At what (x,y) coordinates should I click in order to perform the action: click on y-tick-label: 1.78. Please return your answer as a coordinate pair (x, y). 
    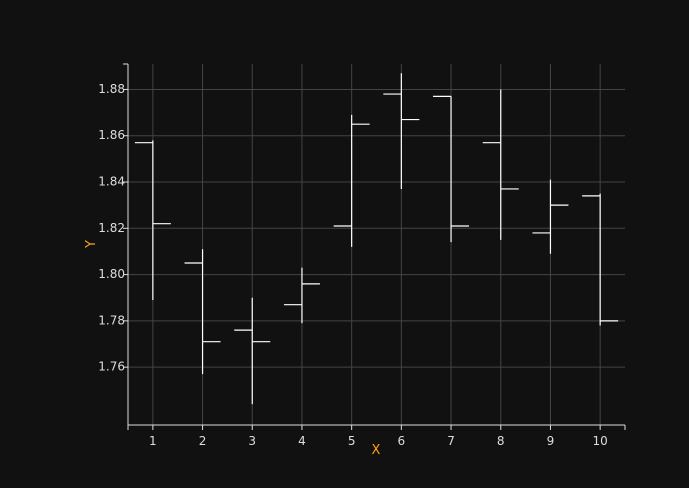
    Looking at the image, I should click on (111, 320).